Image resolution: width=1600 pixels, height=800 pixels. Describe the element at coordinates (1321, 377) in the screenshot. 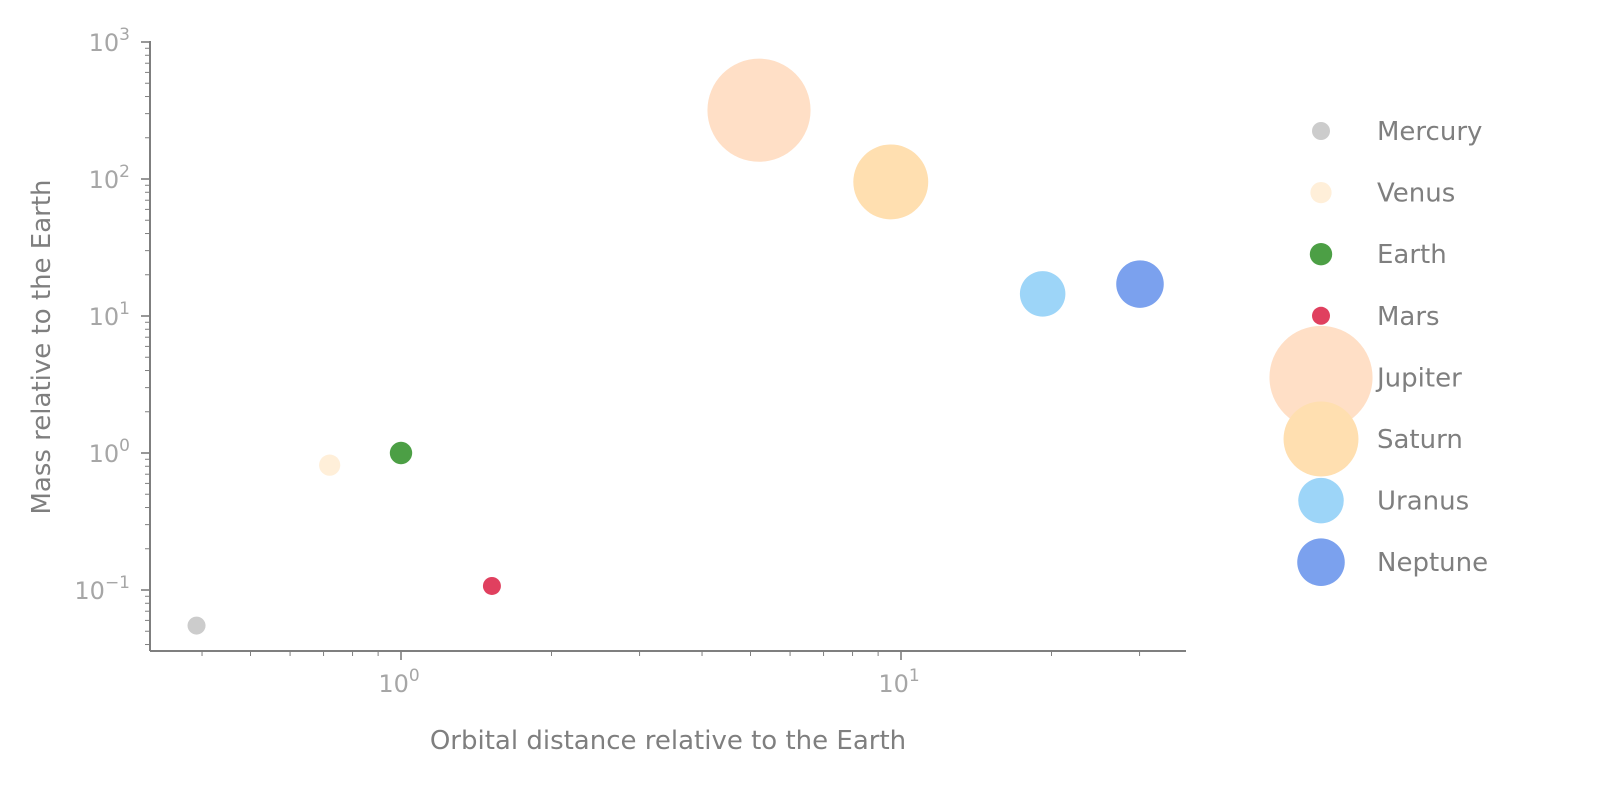

I see `legend-marker-jupiter` at that location.